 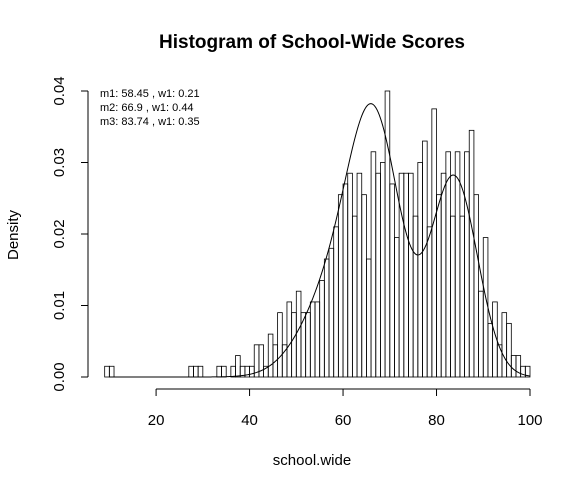 I want to click on y-tick-label: 0.02, so click(x=59, y=233).